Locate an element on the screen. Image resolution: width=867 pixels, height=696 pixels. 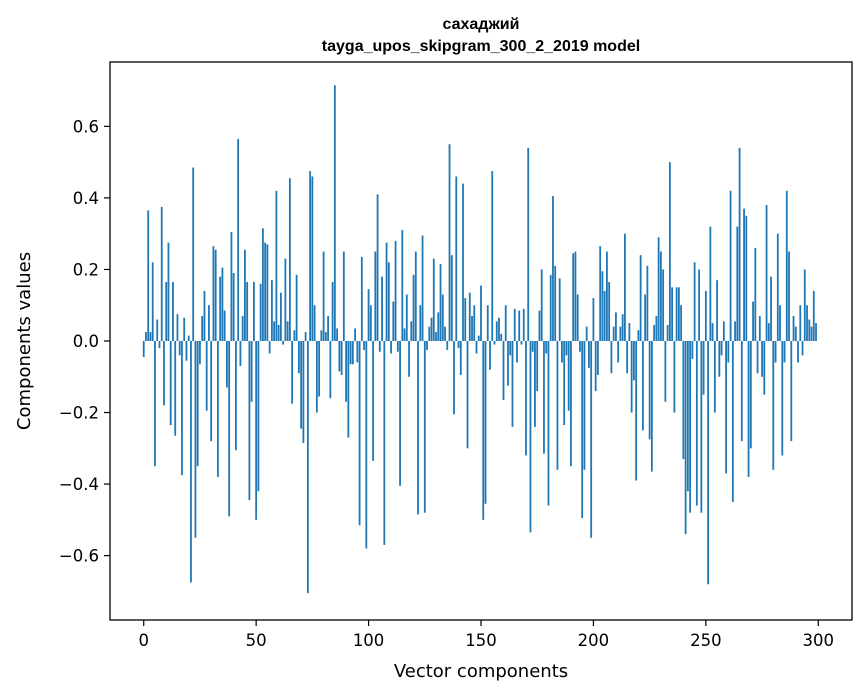
y-tick-label: 0.2 is located at coordinates (86, 269).